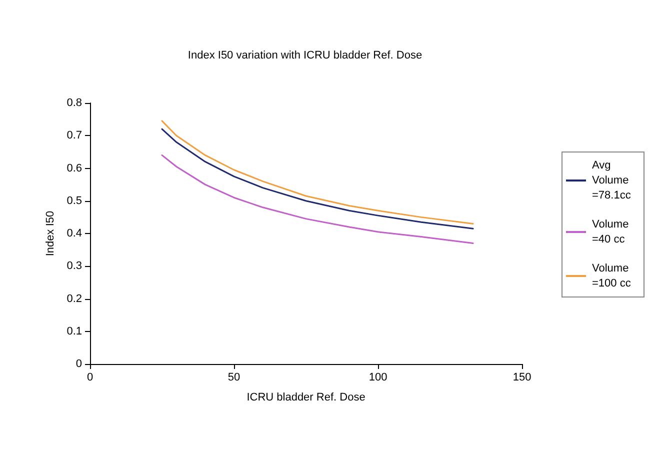  What do you see at coordinates (90, 378) in the screenshot?
I see `x-tick-label: 0` at bounding box center [90, 378].